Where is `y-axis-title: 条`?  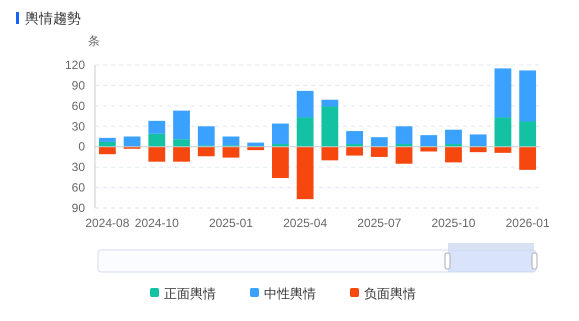
y-axis-title: 条 is located at coordinates (94, 41).